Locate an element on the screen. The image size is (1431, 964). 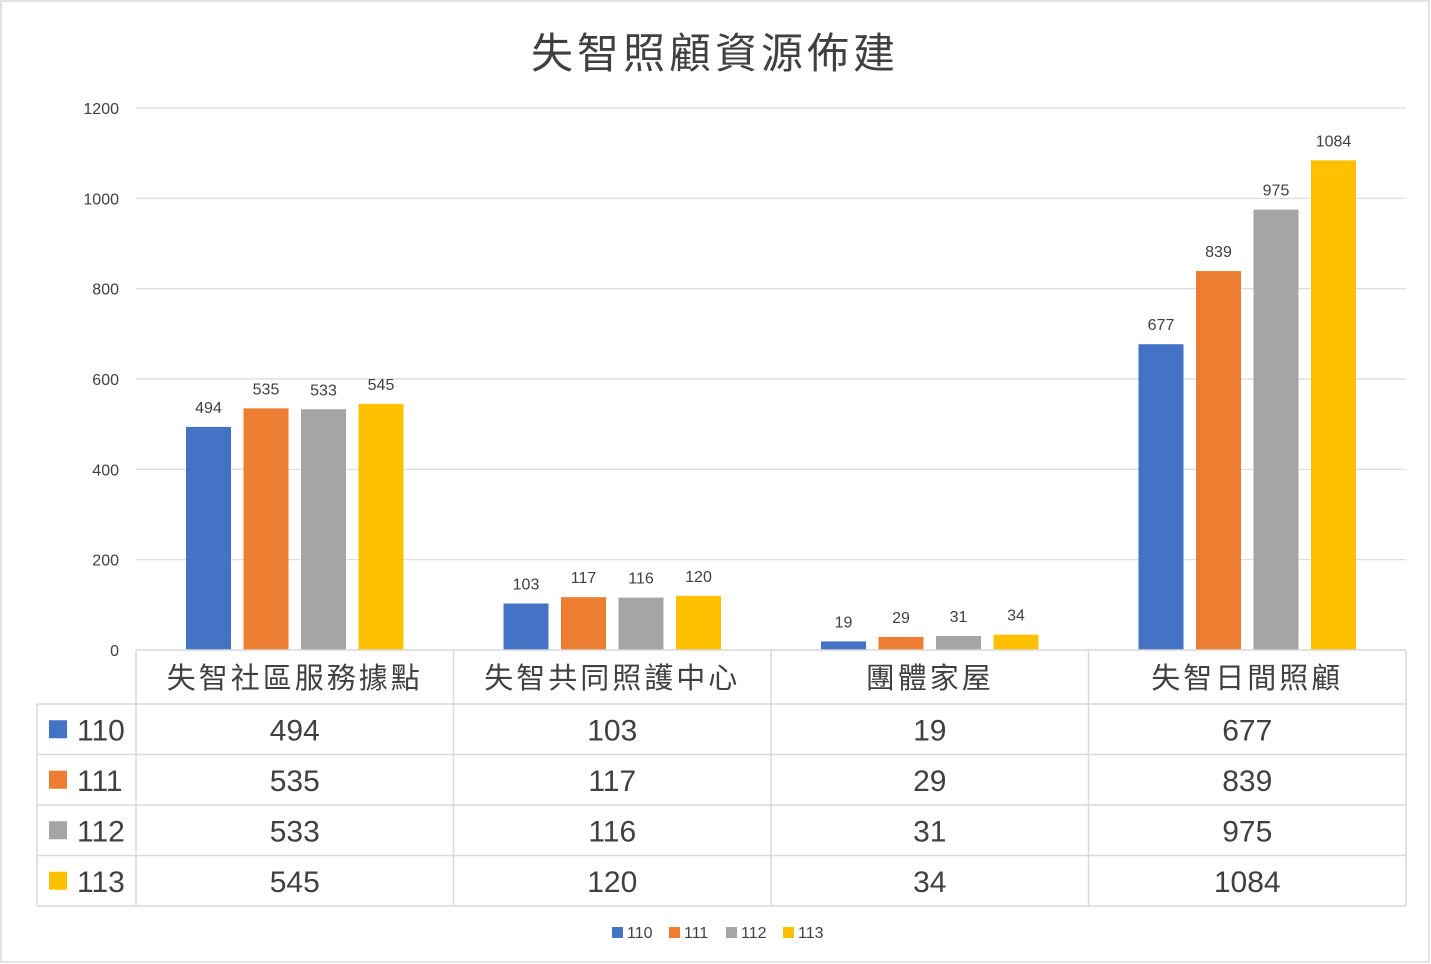
y-tick-label: 200 is located at coordinates (105, 561).